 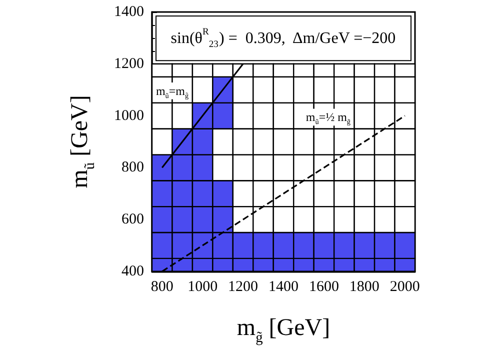 What do you see at coordinates (203, 286) in the screenshot?
I see `x-tick-label: 1000` at bounding box center [203, 286].